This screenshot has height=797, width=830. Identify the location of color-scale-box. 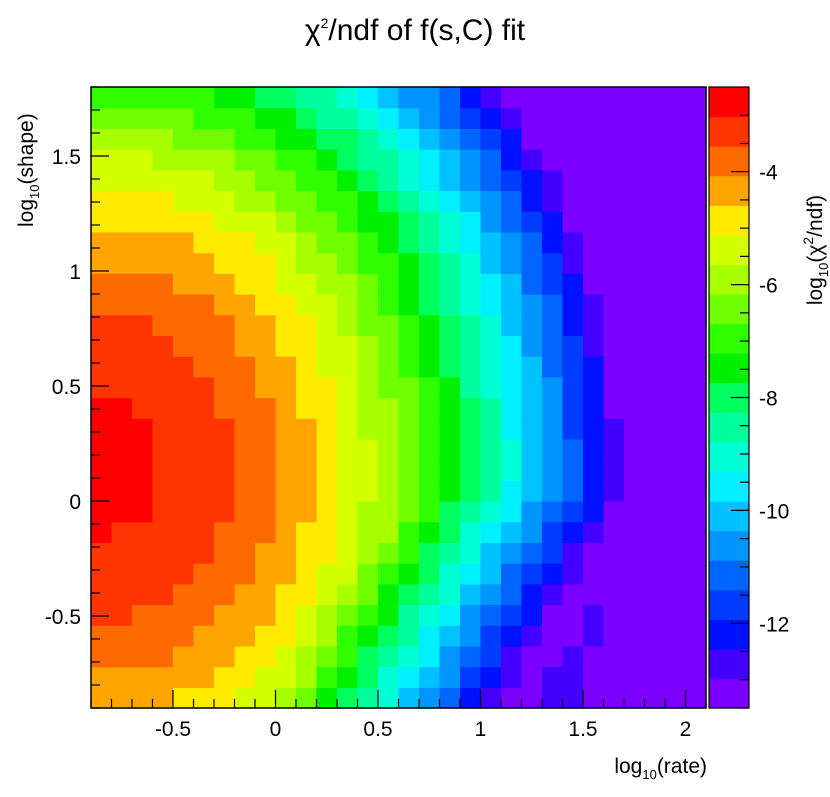
(729, 634).